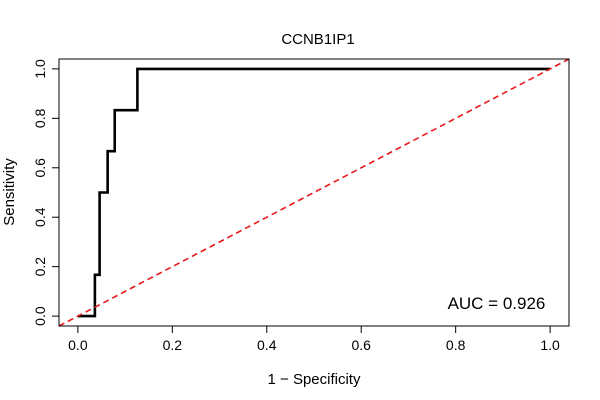  What do you see at coordinates (40, 267) in the screenshot?
I see `y-tick-label: 0.2` at bounding box center [40, 267].